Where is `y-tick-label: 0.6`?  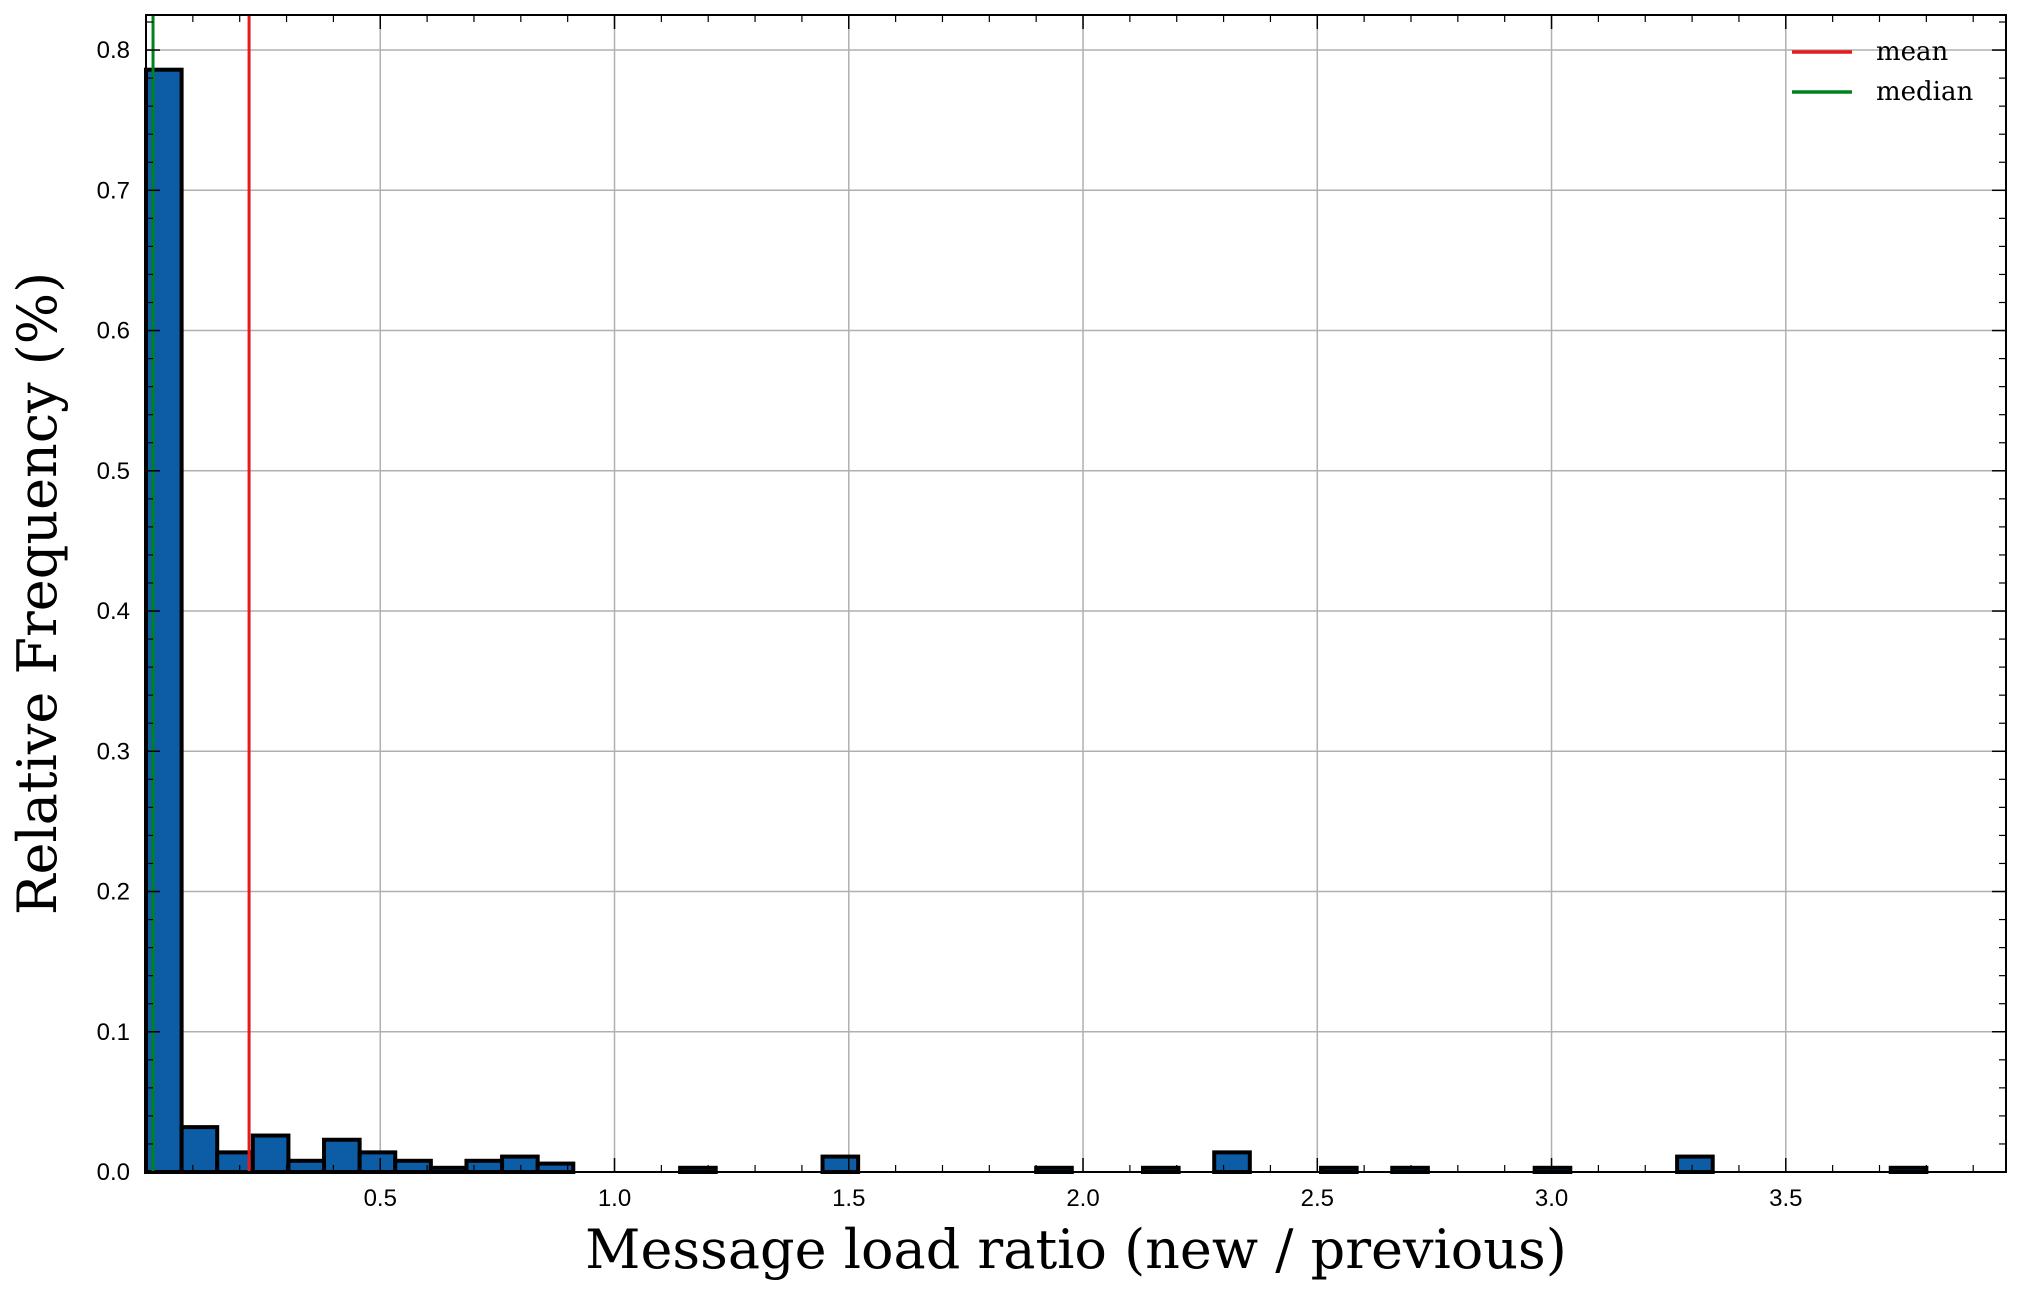
y-tick-label: 0.6 is located at coordinates (113, 331).